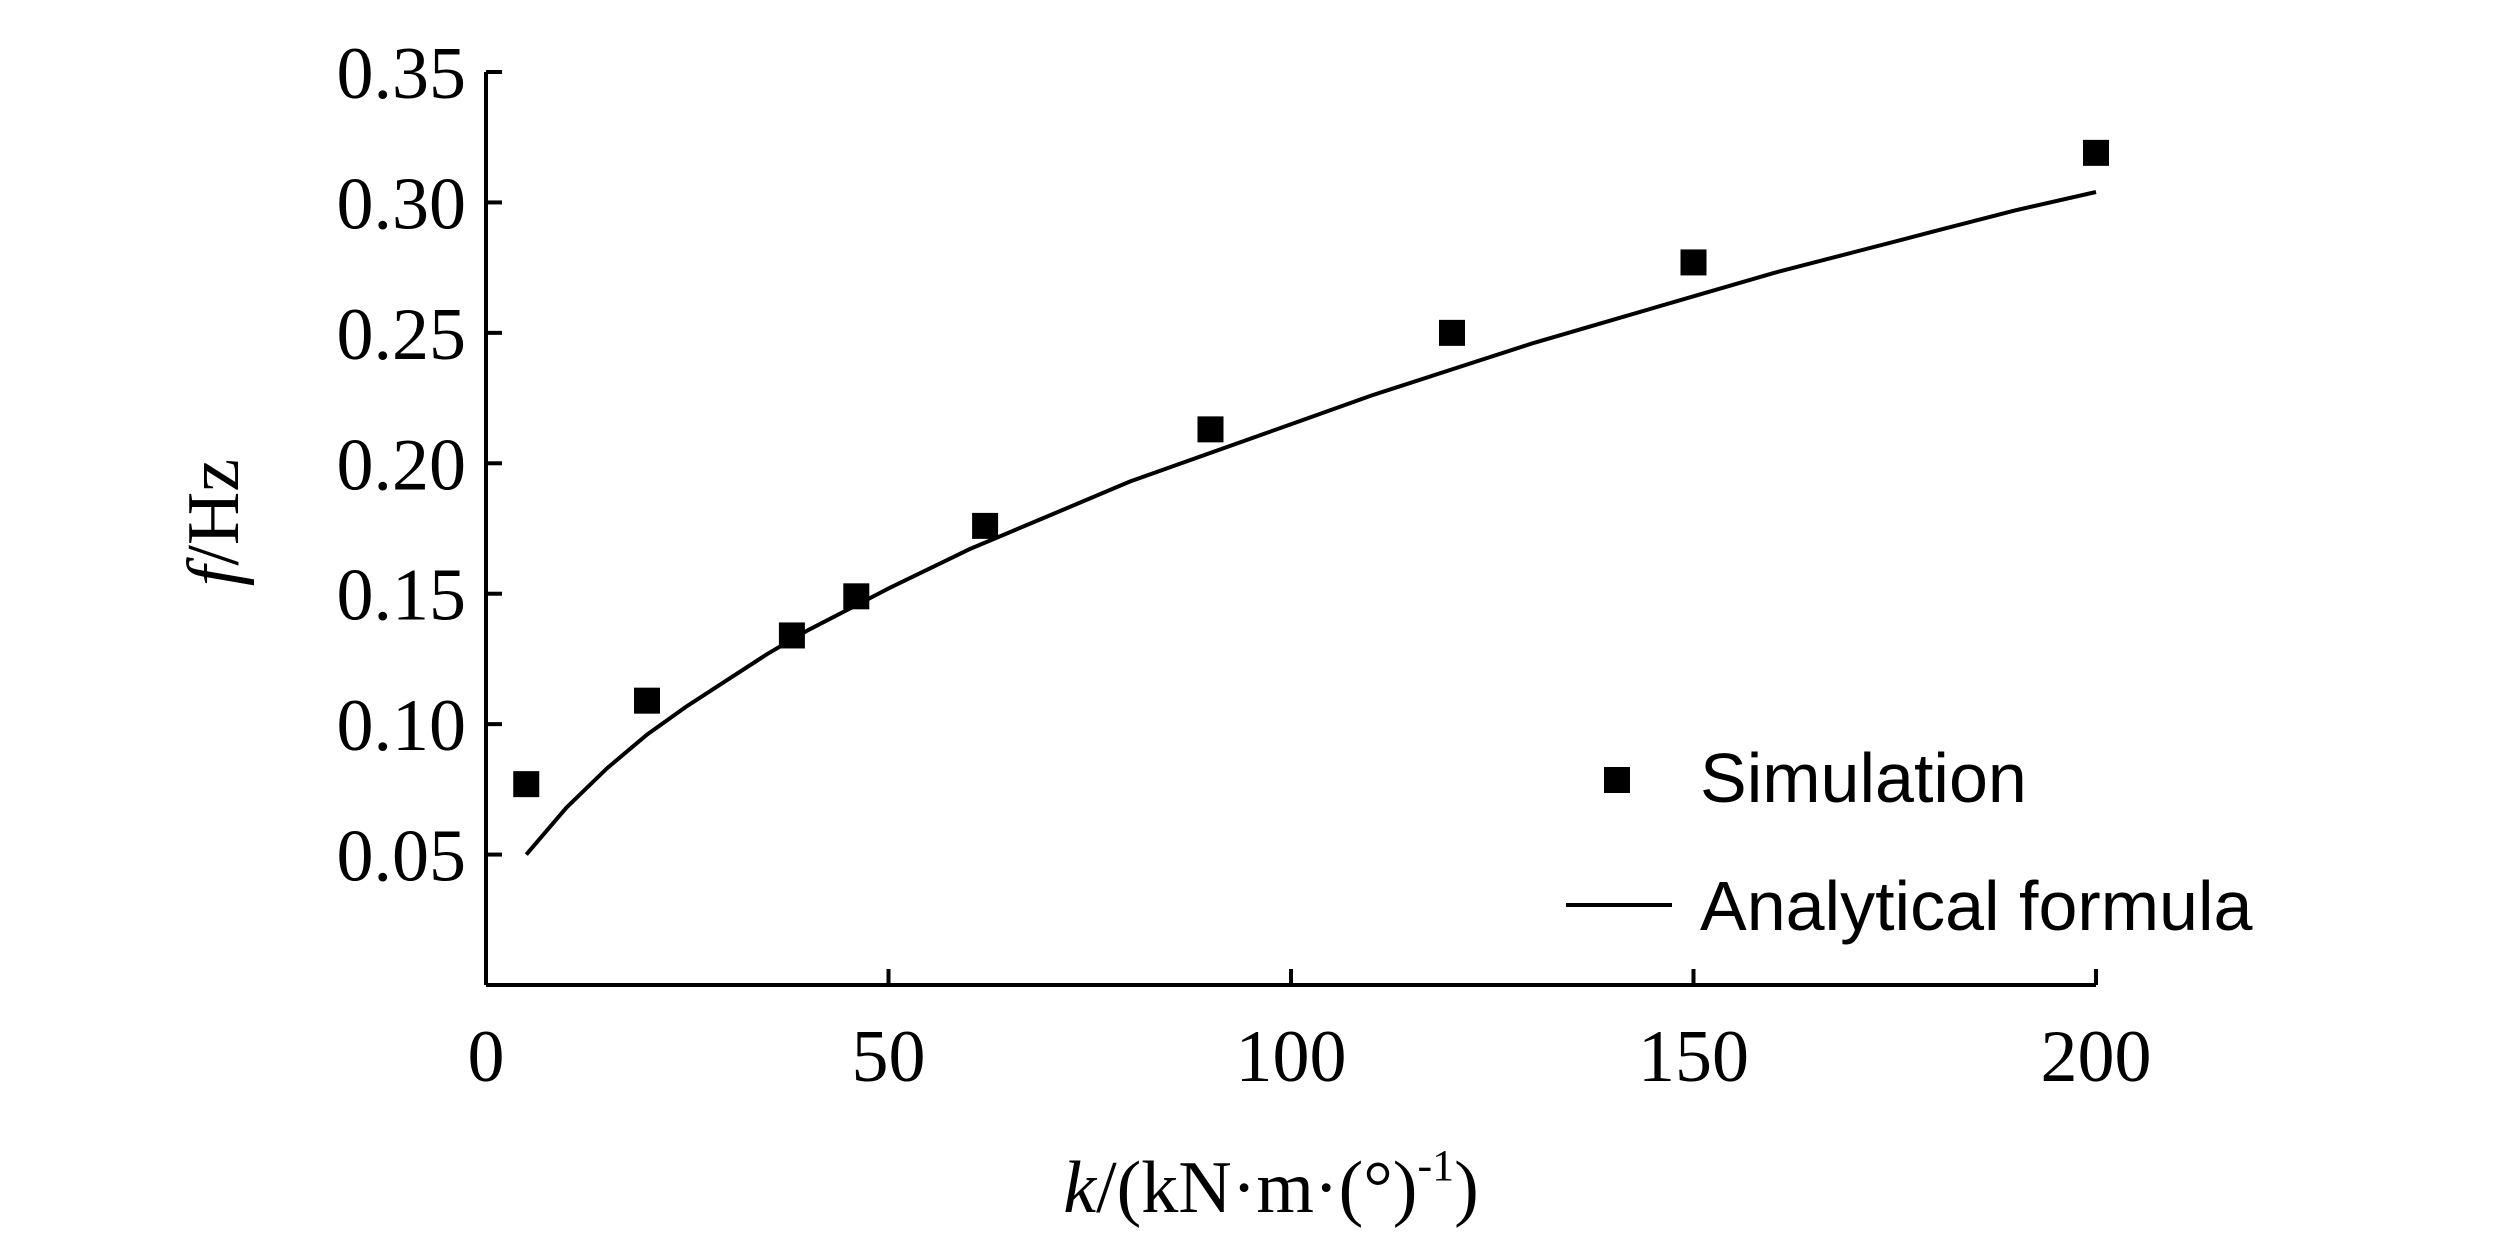 The width and height of the screenshot is (2520, 1260). I want to click on x-tick-label: 50, so click(889, 1057).